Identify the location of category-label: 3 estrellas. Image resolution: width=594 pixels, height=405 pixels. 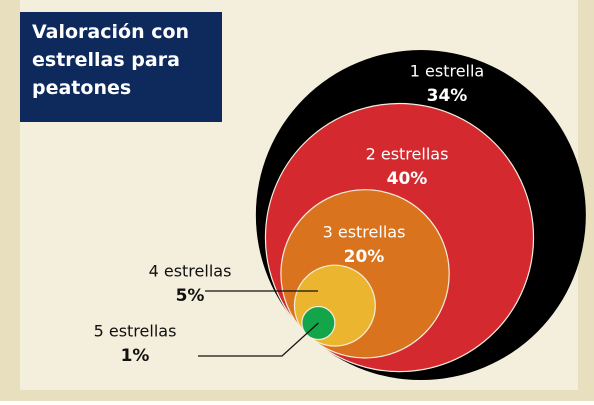
(364, 232).